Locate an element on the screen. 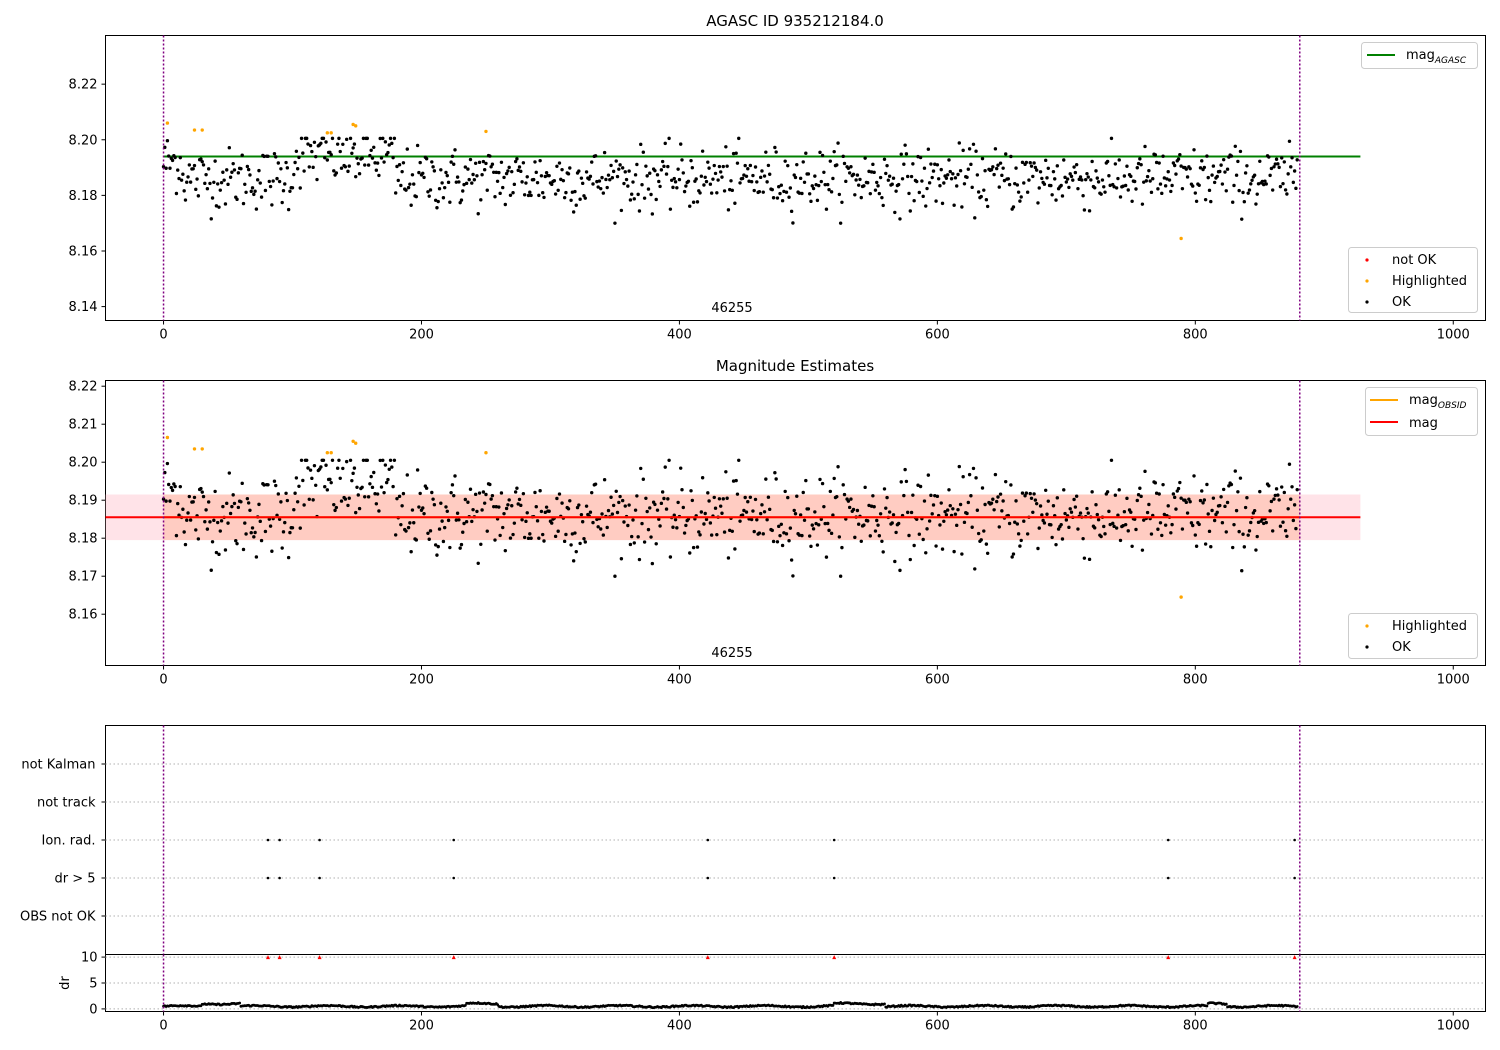  panel1-annotation: 46255 is located at coordinates (731, 308).